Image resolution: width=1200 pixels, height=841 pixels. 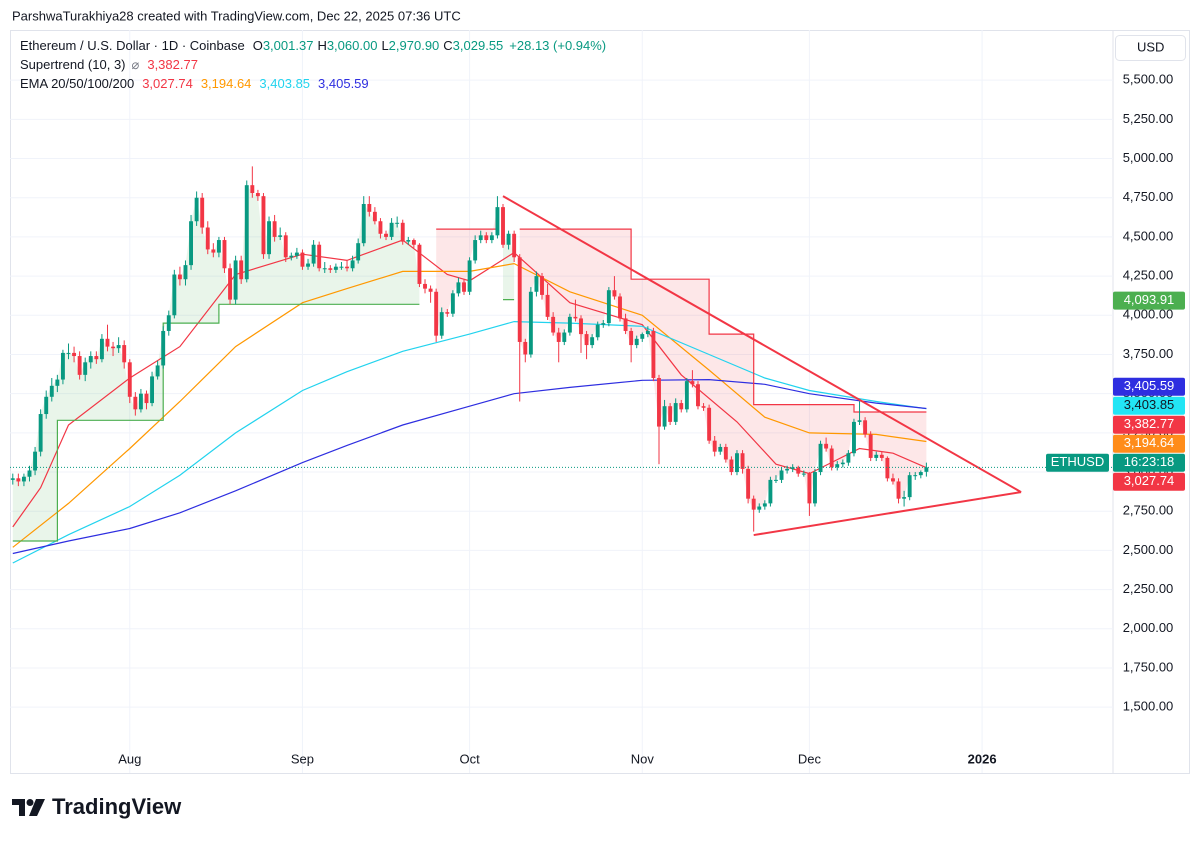 I want to click on y-tick-label: 5,500.00, so click(x=1148, y=79).